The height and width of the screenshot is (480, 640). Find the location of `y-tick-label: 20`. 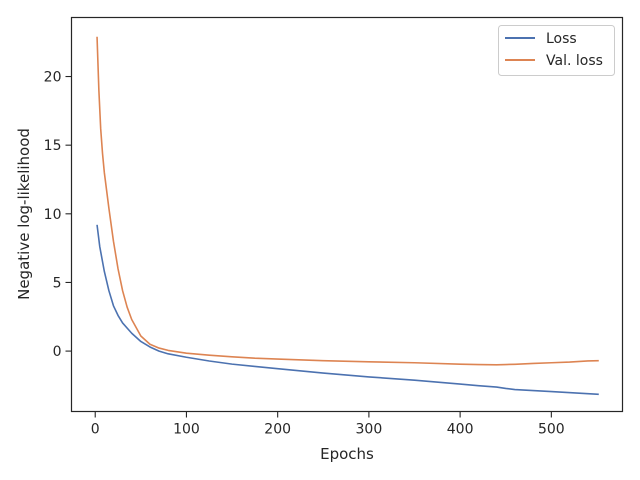

y-tick-label: 20 is located at coordinates (53, 78).